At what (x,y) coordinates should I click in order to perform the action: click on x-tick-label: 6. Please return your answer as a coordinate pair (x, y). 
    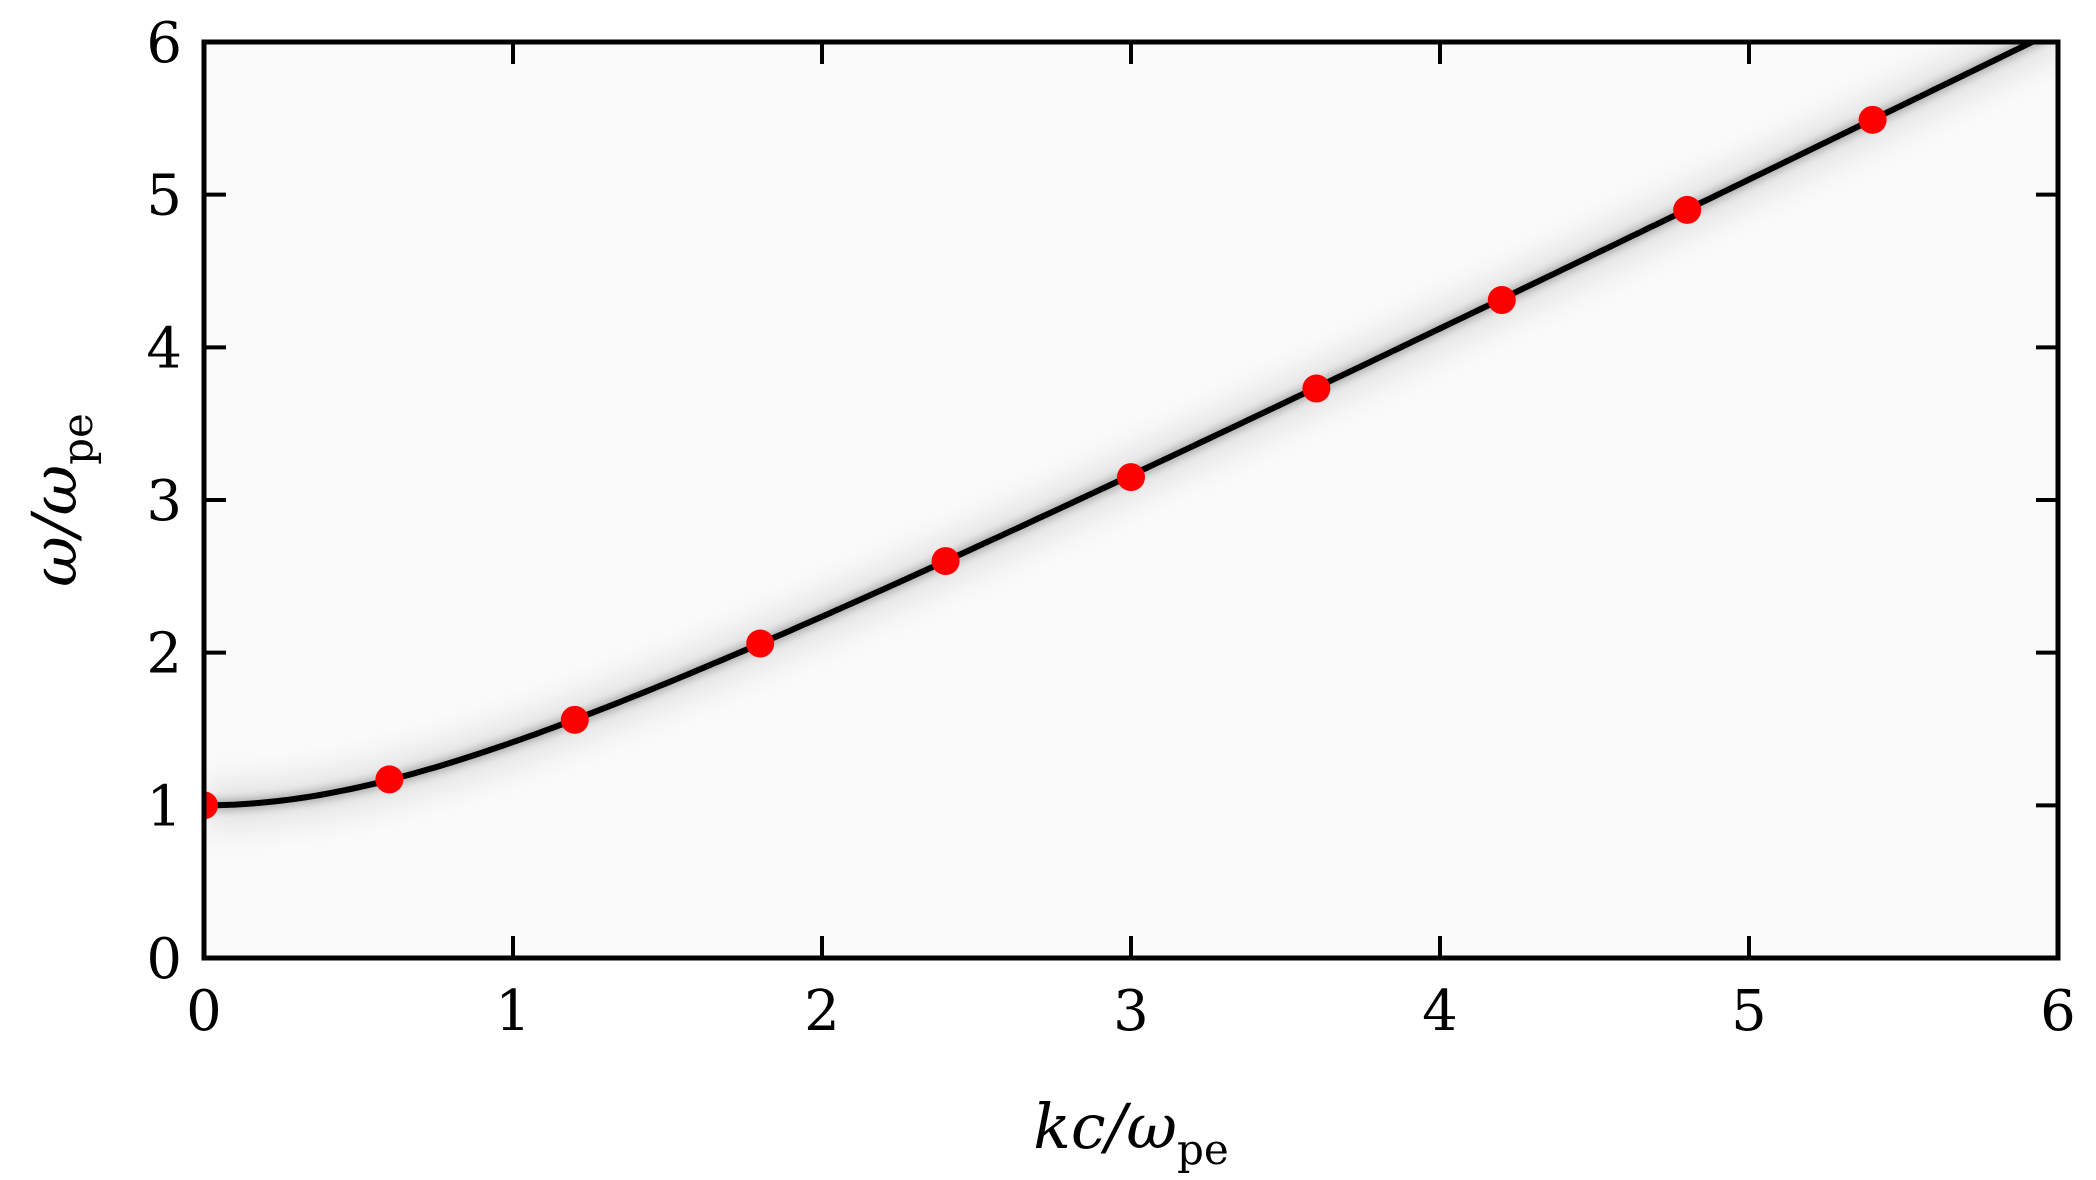
    Looking at the image, I should click on (2058, 1011).